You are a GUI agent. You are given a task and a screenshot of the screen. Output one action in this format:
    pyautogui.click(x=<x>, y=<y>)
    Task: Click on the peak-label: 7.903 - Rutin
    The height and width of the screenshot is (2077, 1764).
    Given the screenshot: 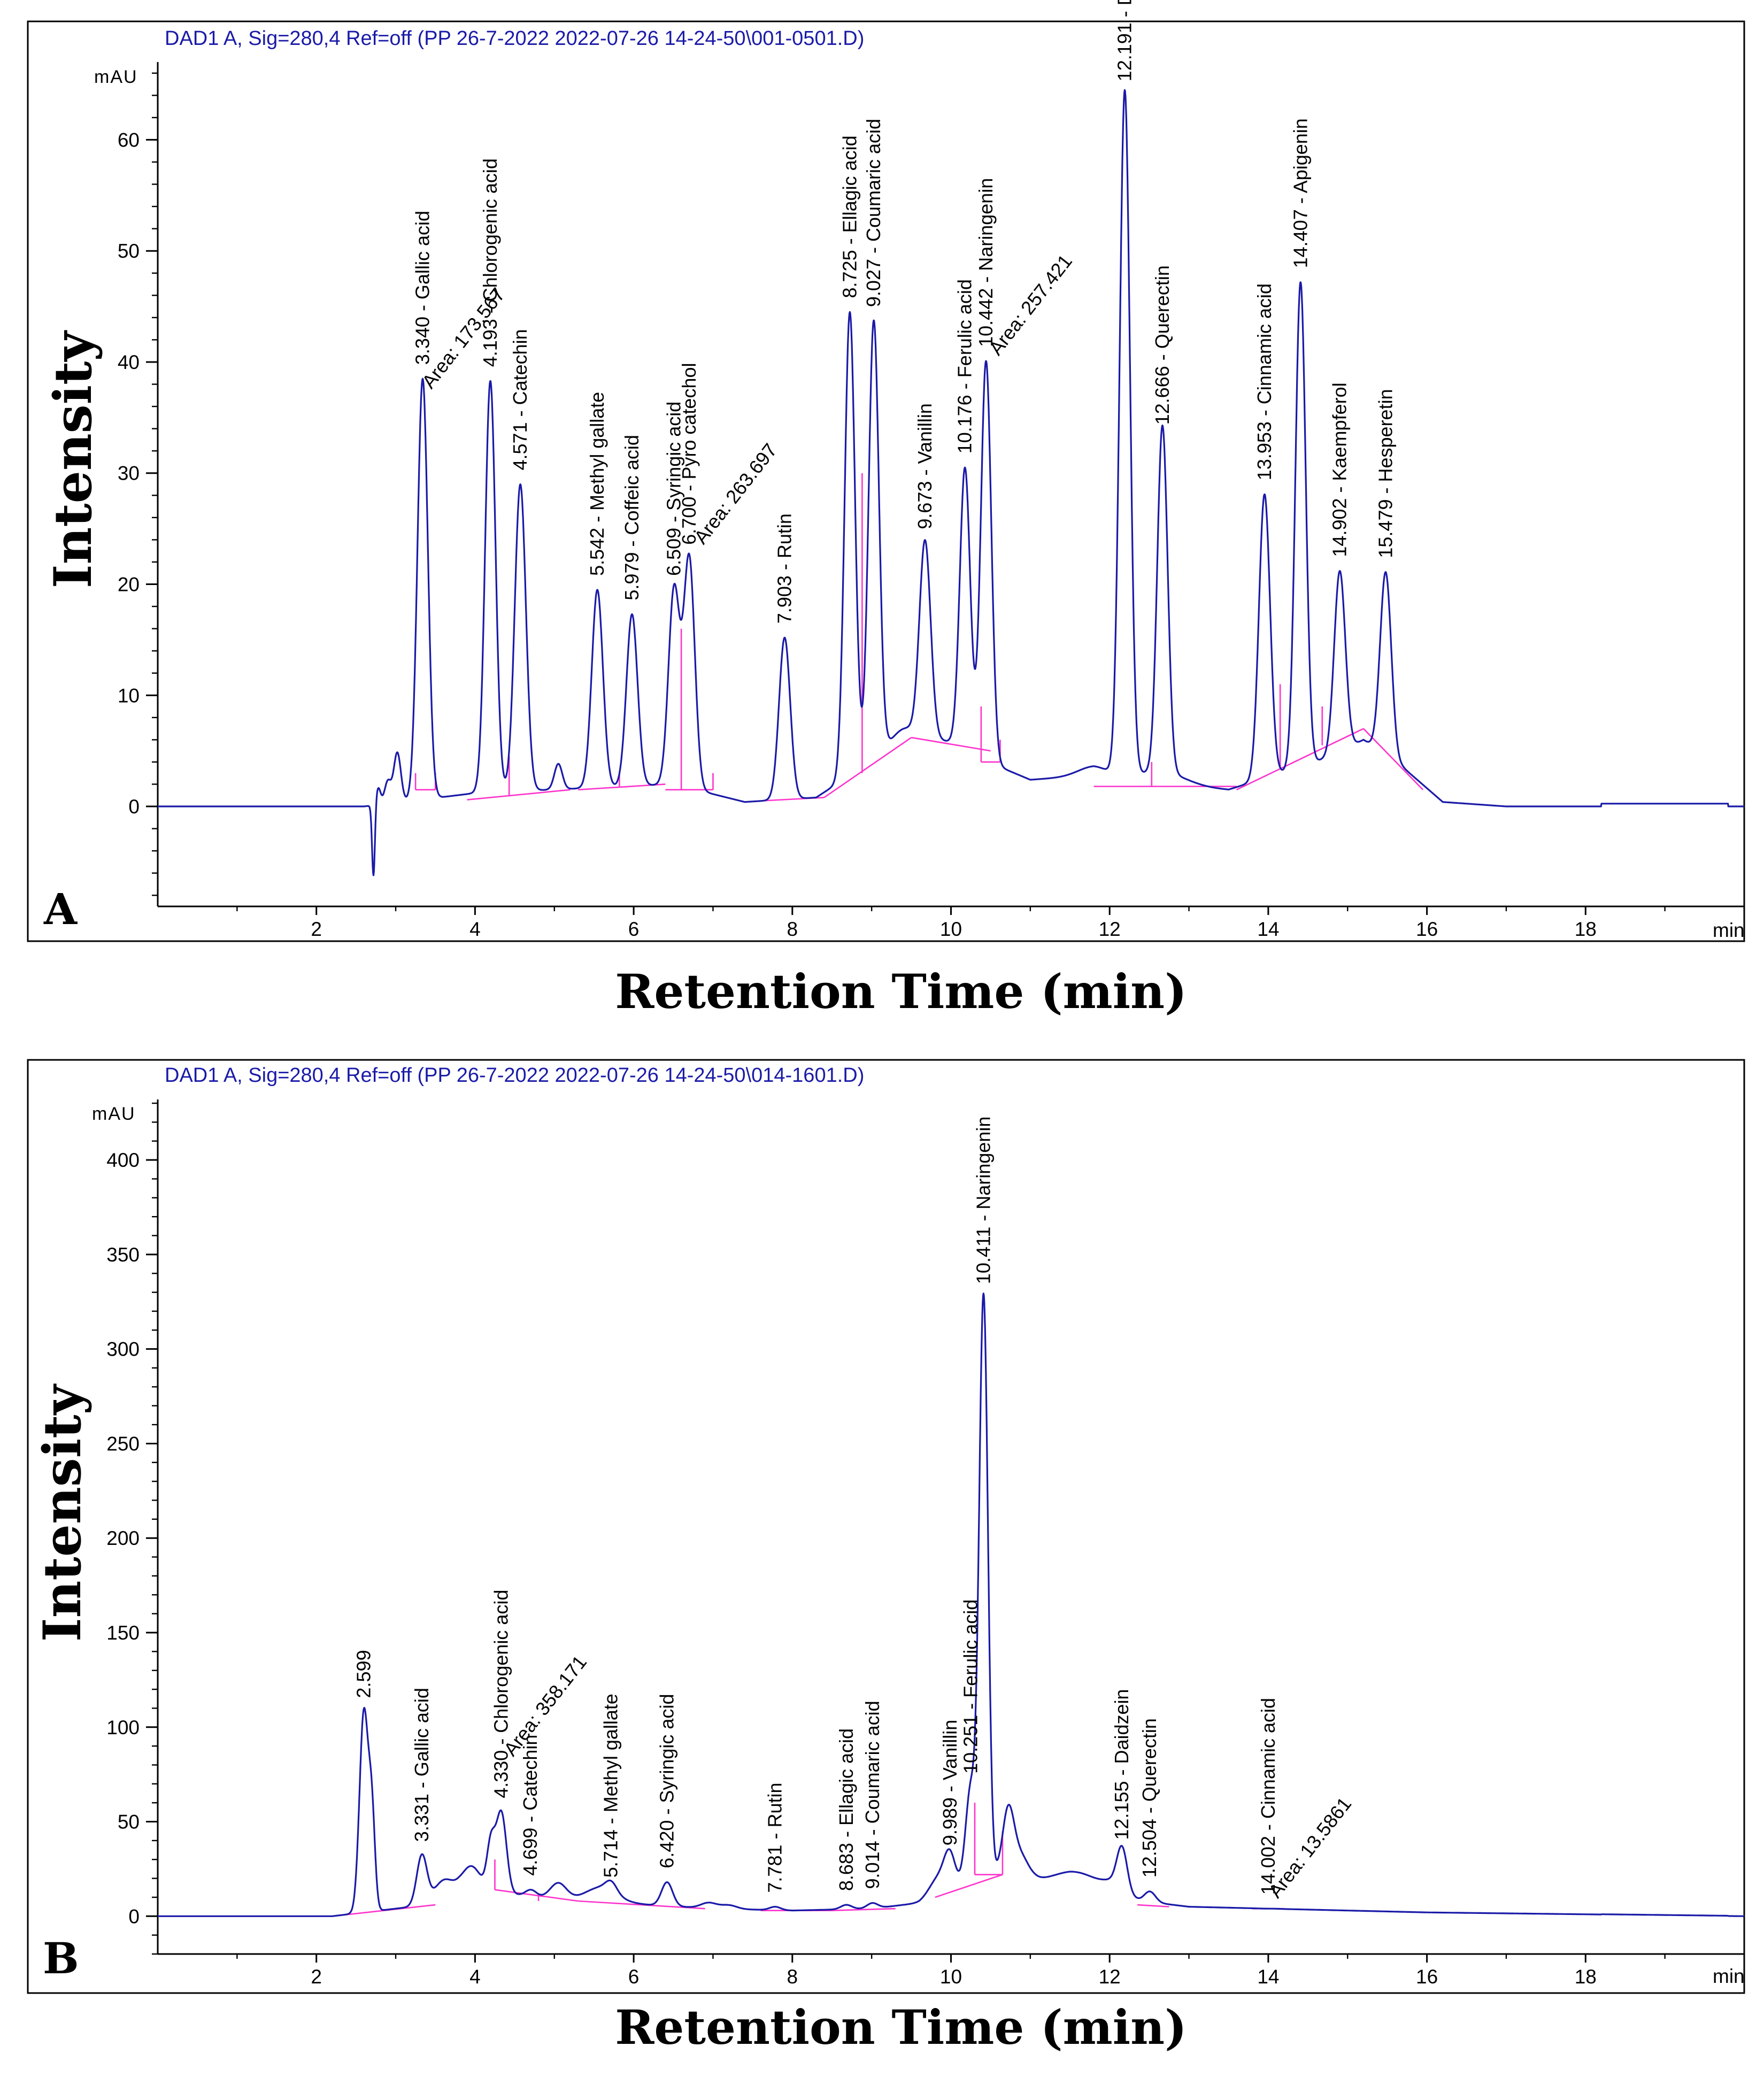 What is the action you would take?
    pyautogui.click(x=784, y=568)
    